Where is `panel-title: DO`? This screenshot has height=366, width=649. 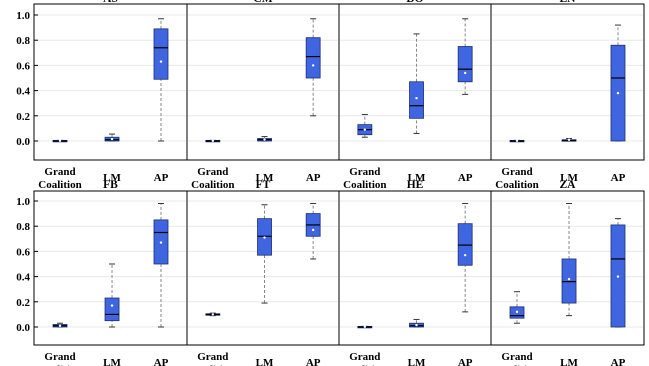 panel-title: DO is located at coordinates (414, 2).